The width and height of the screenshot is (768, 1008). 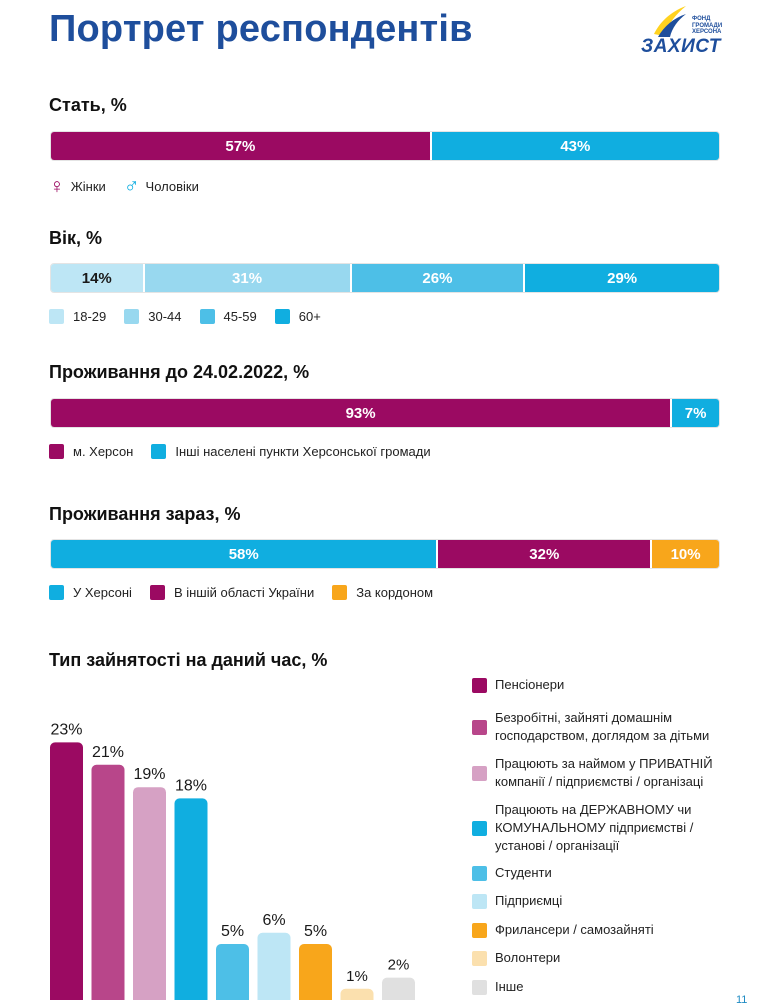 I want to click on section-title-gender: Стать, %, so click(x=88, y=105).